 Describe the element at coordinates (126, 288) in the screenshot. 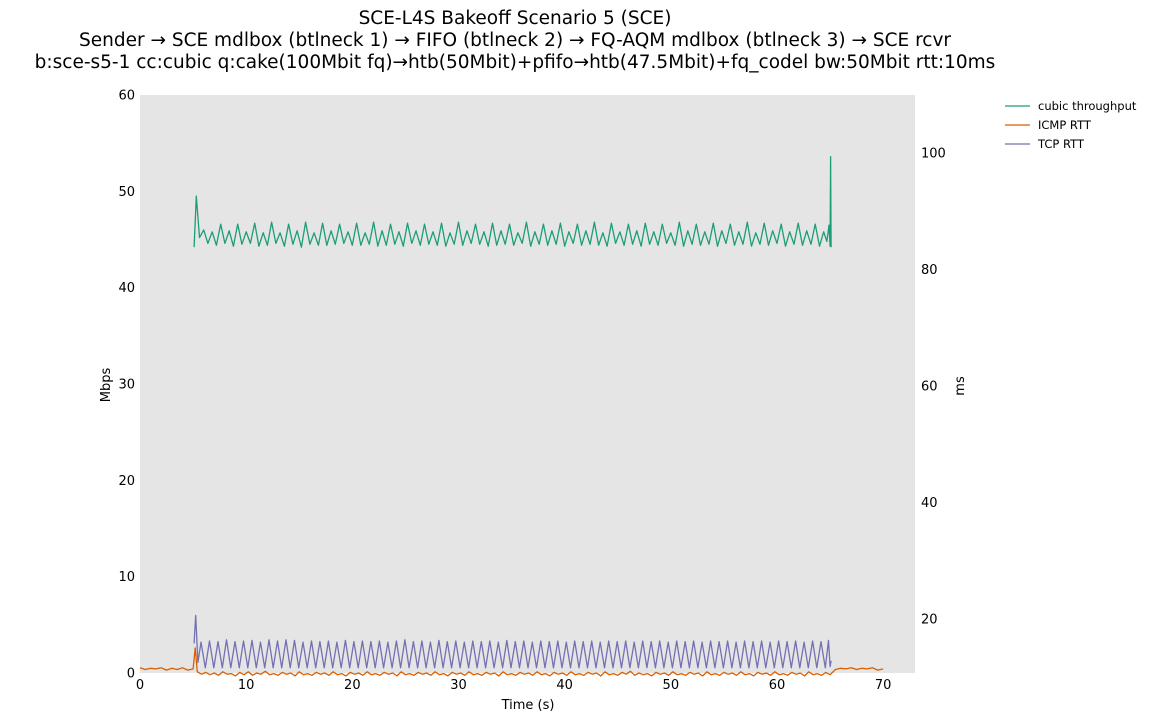

I see `y-tick-label: 40` at that location.